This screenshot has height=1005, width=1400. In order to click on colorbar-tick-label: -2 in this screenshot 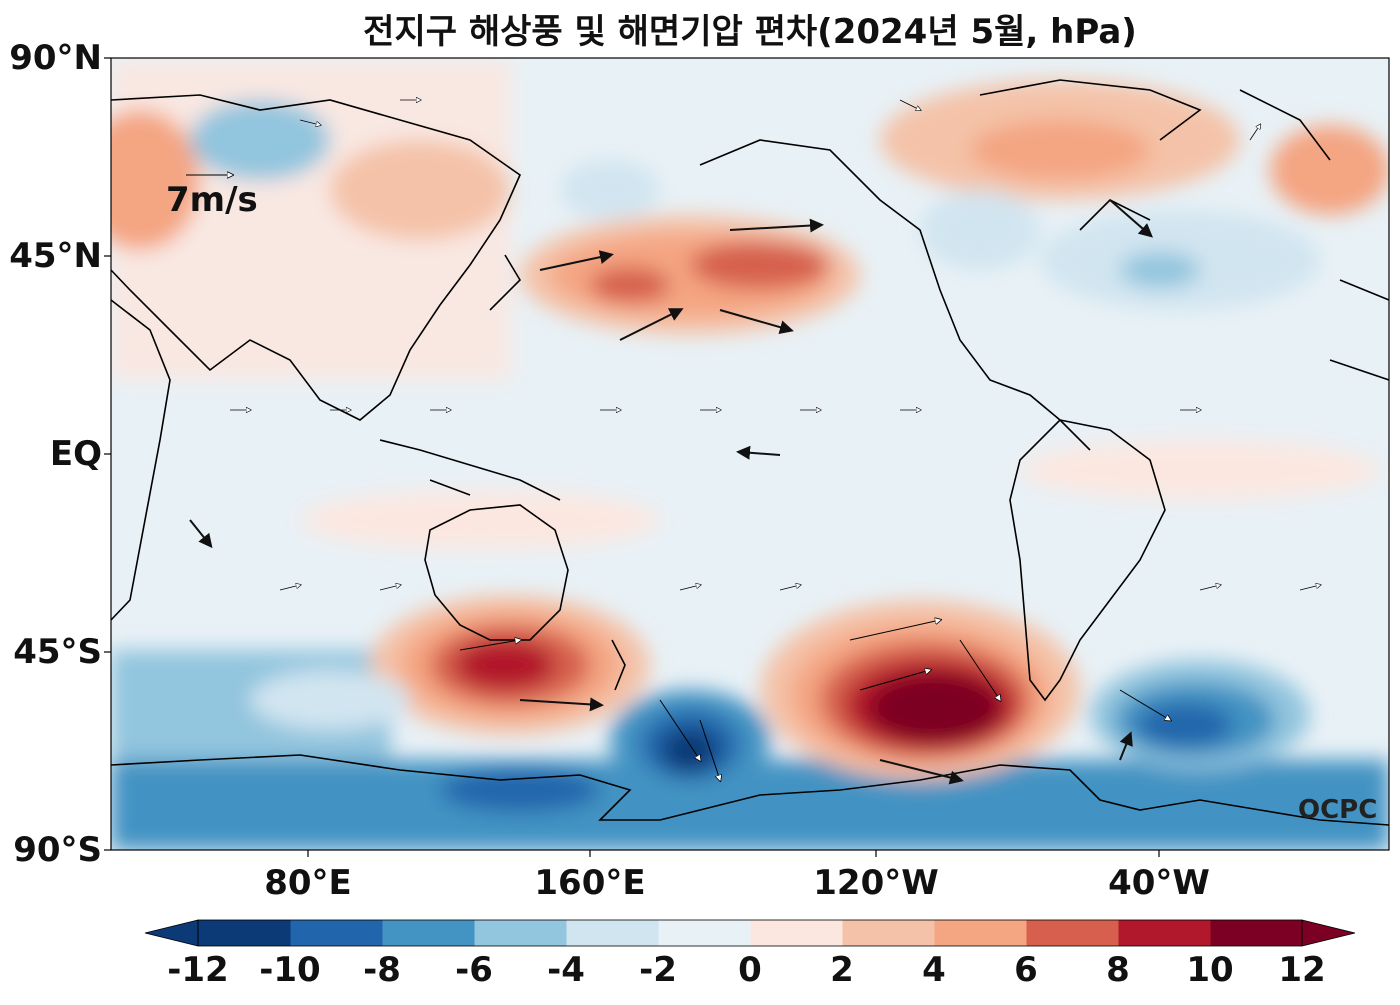, I will do `click(658, 970)`.